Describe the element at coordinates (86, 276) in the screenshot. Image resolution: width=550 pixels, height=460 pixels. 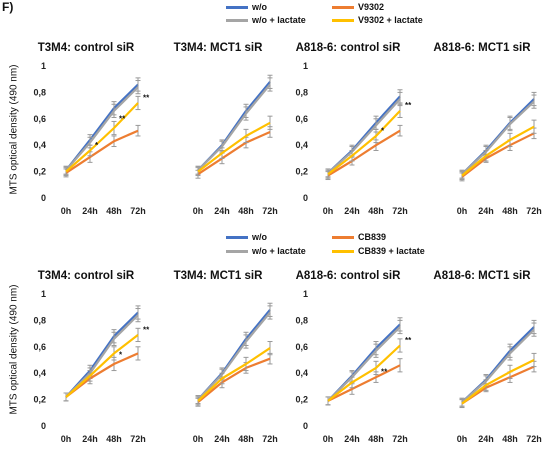
I see `chart-title: T3M4: control siR` at that location.